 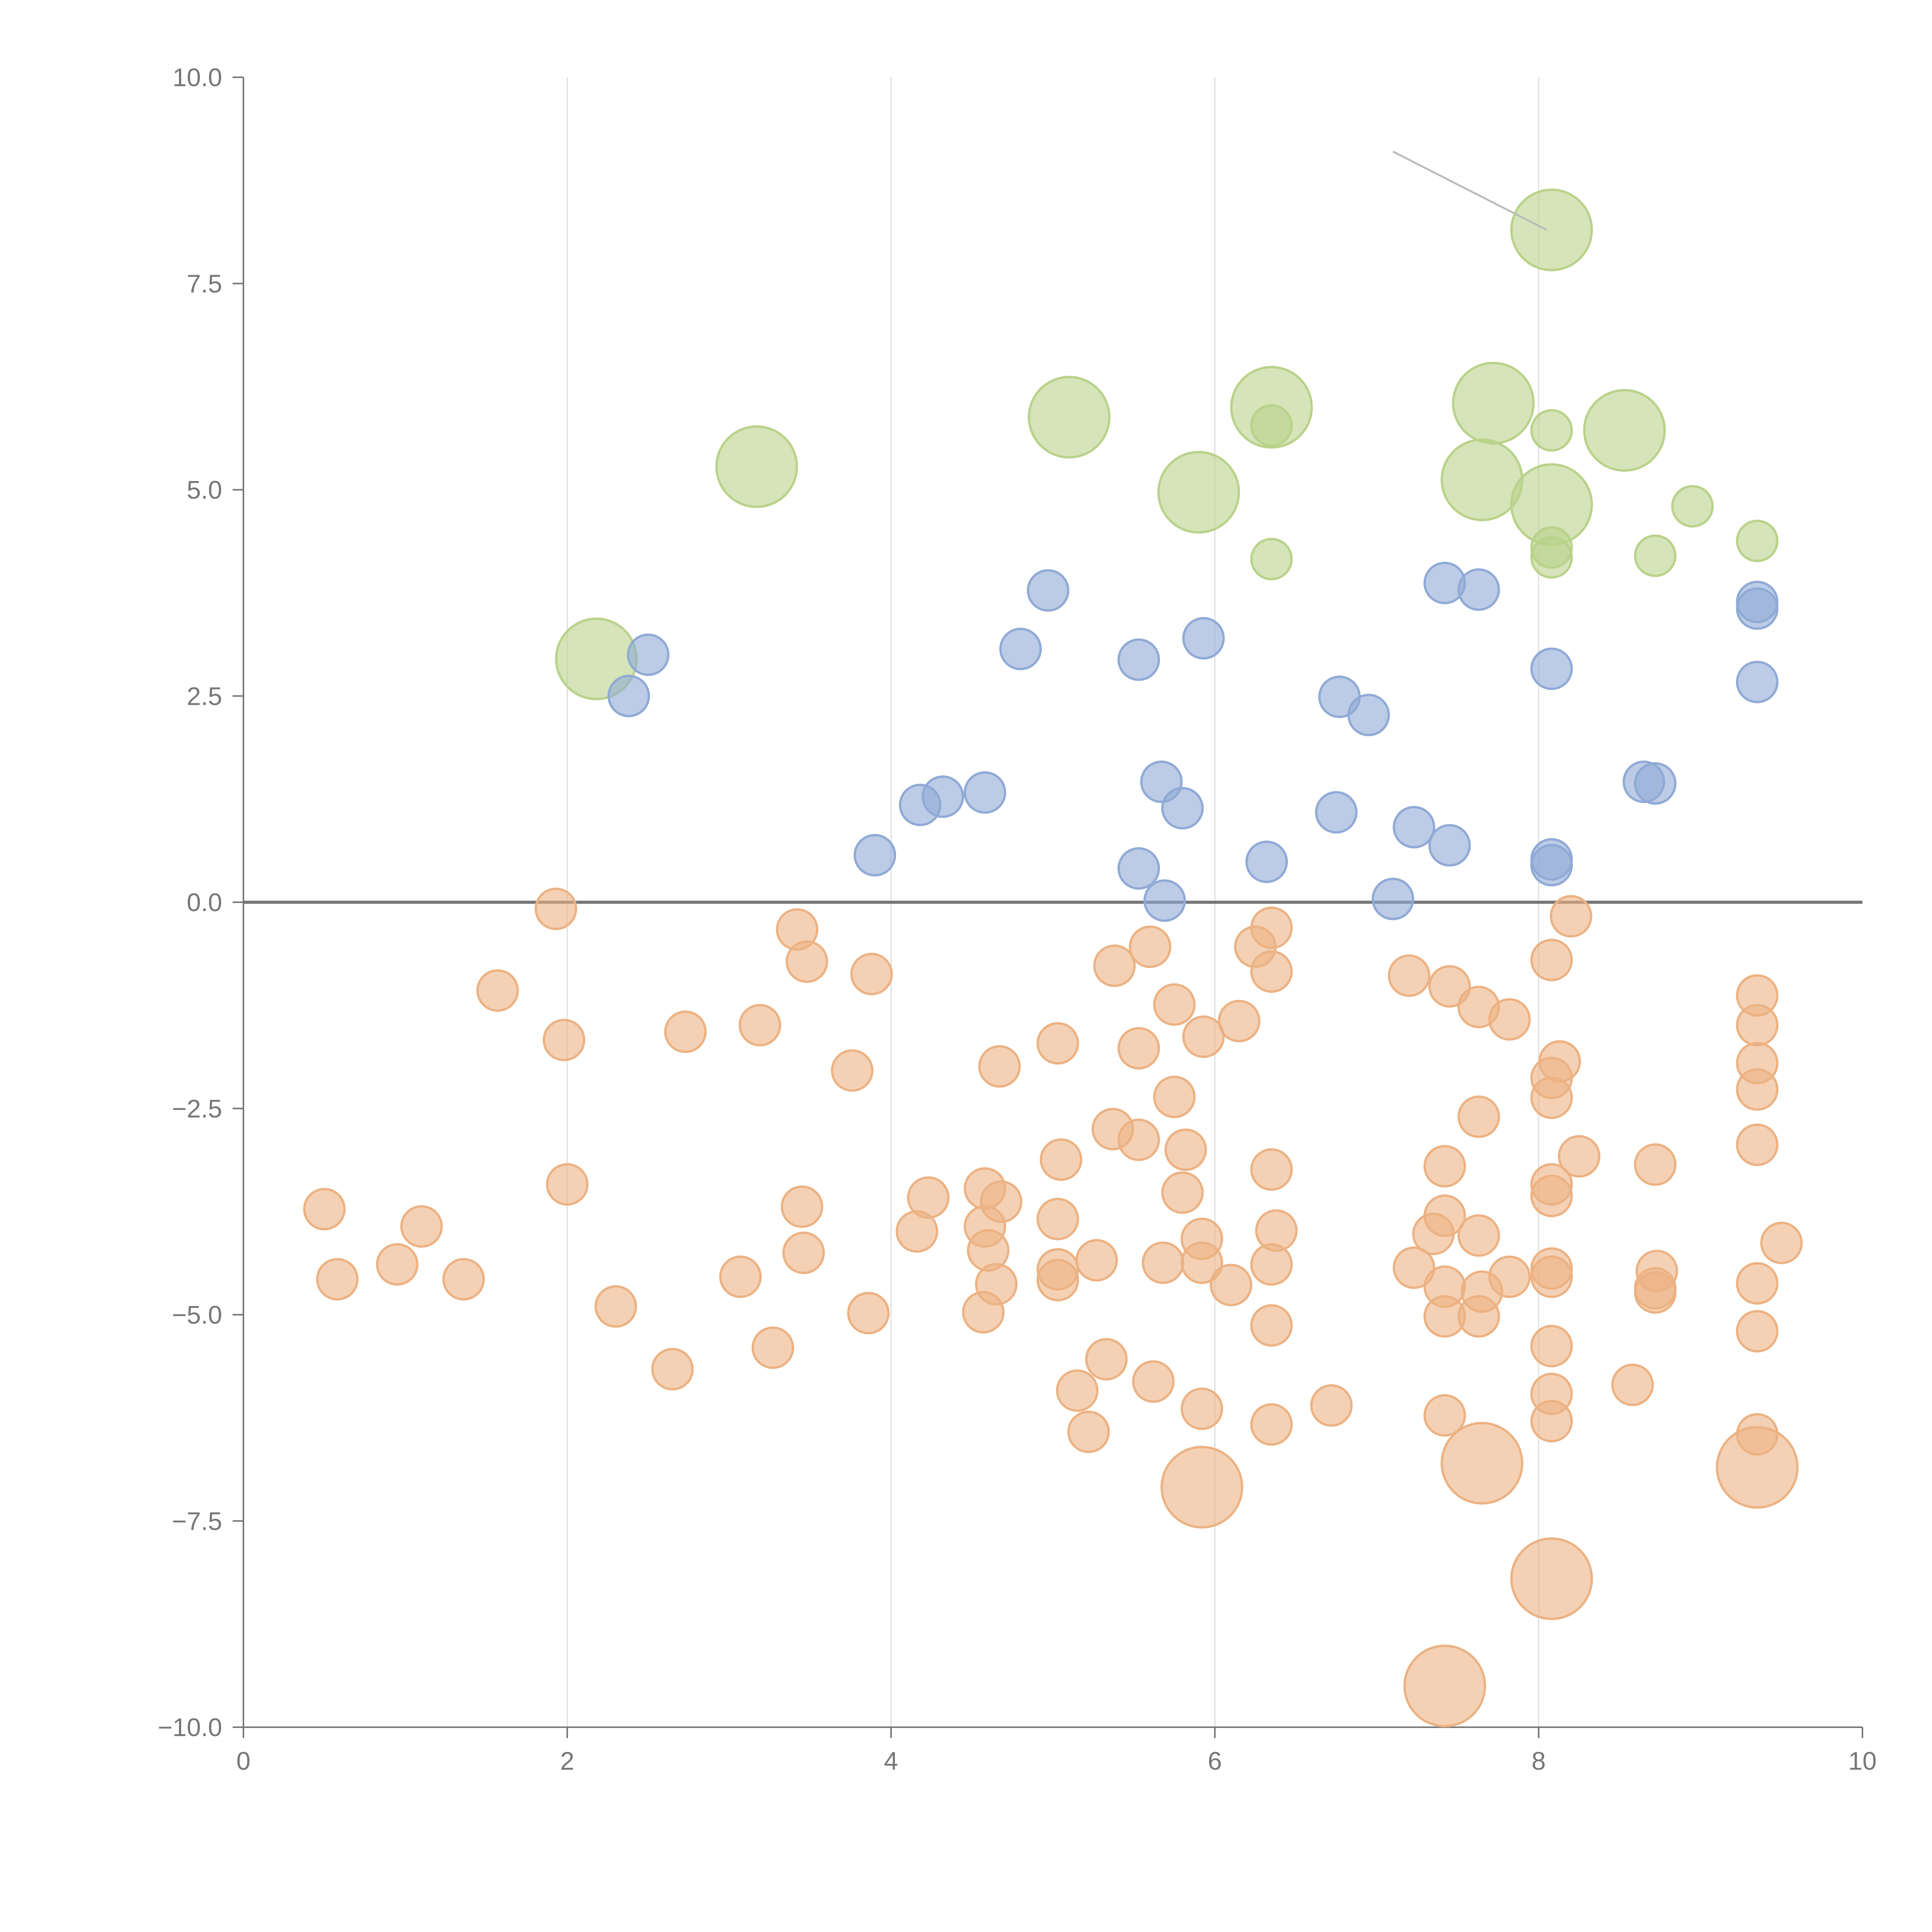 I want to click on annotation-leader-line, so click(x=1470, y=191).